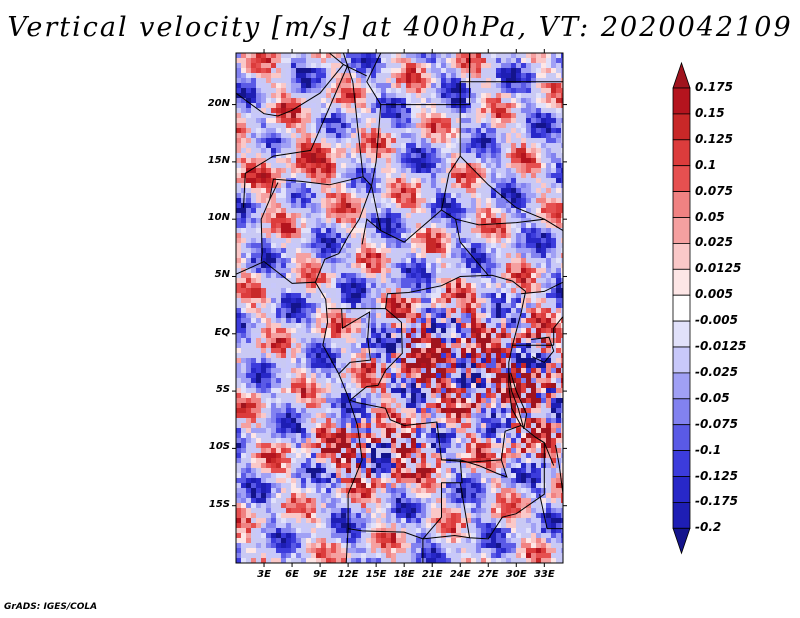  Describe the element at coordinates (222, 332) in the screenshot. I see `lat-label: EQ` at that location.